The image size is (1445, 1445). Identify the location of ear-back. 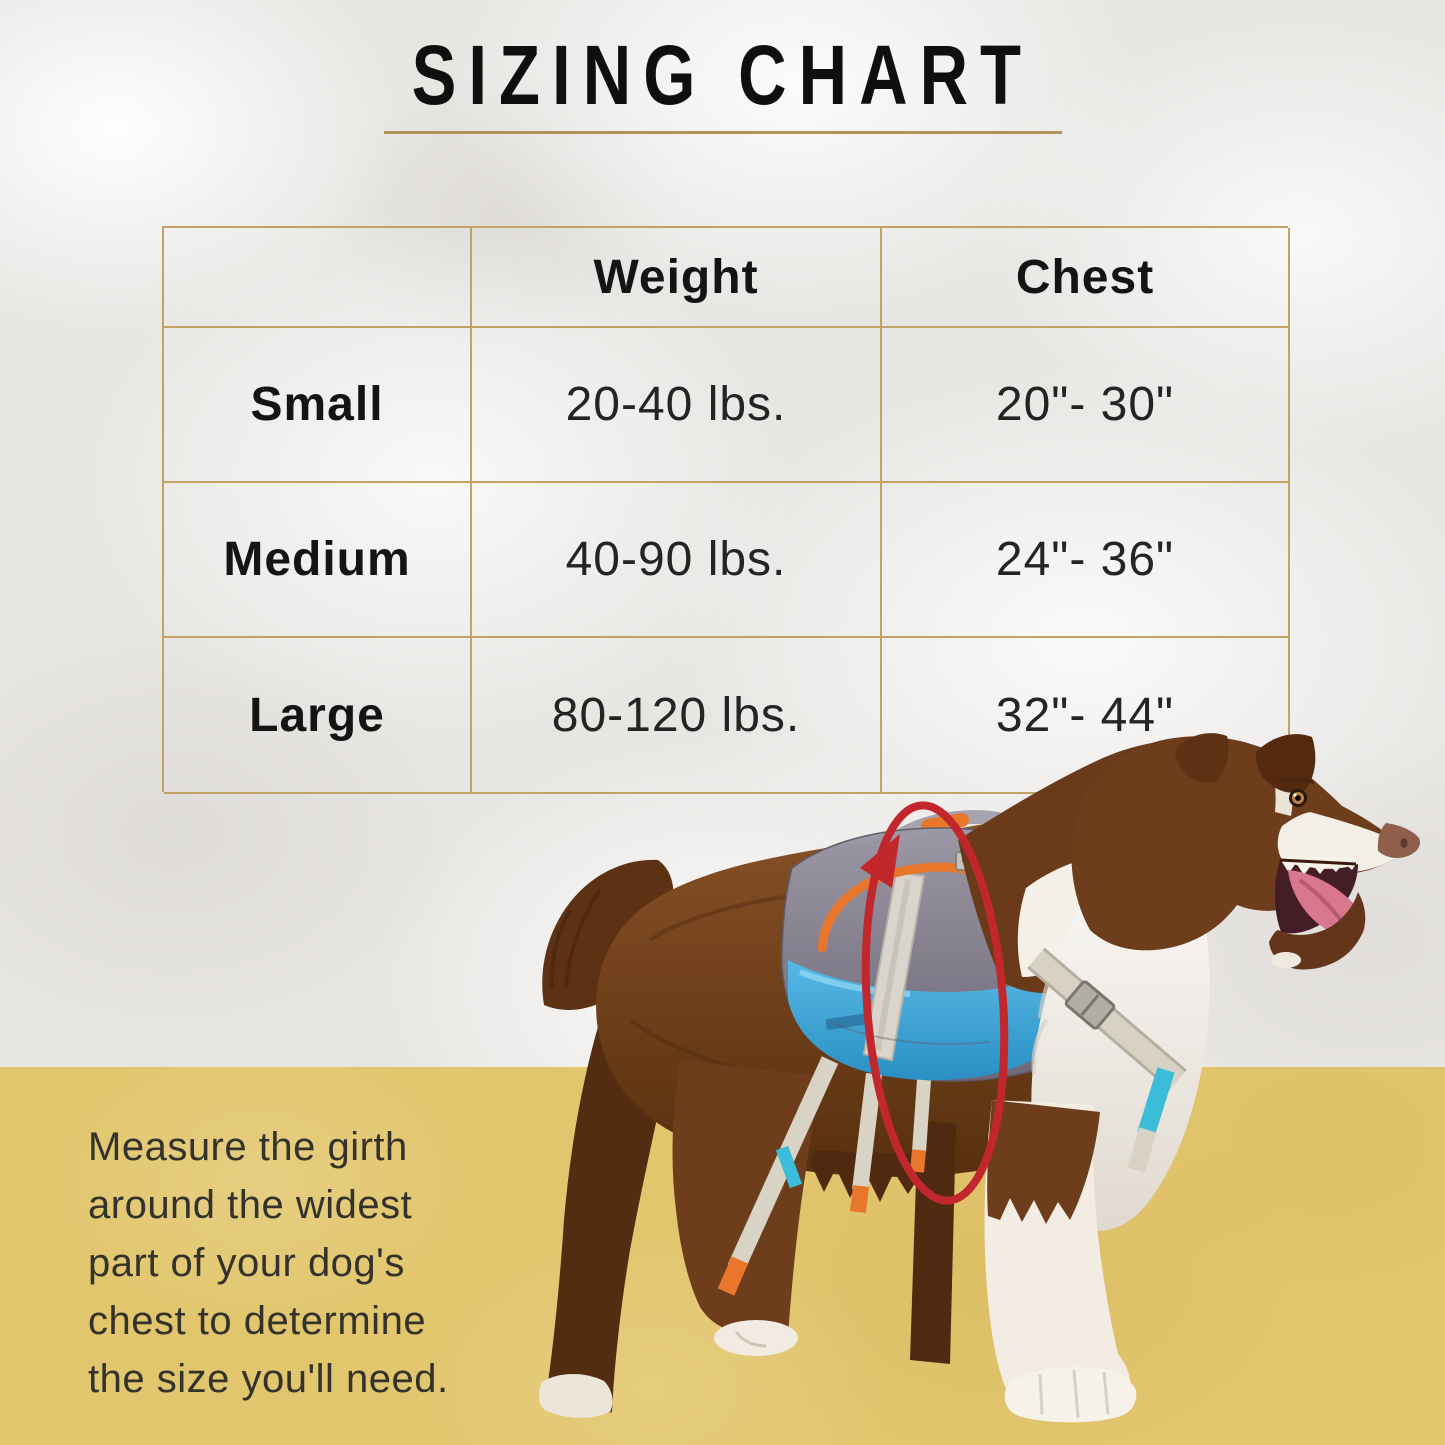
(1202, 758).